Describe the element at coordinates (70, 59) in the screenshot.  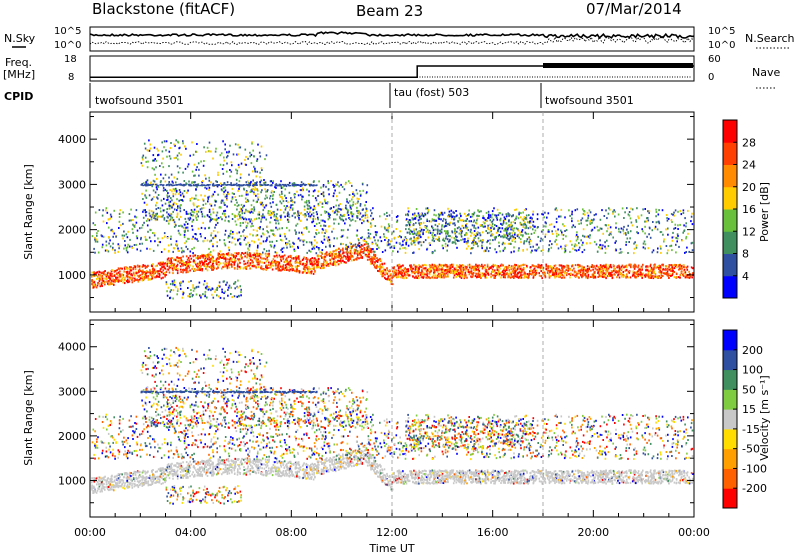
I see `freq-ytick-top: 18` at that location.